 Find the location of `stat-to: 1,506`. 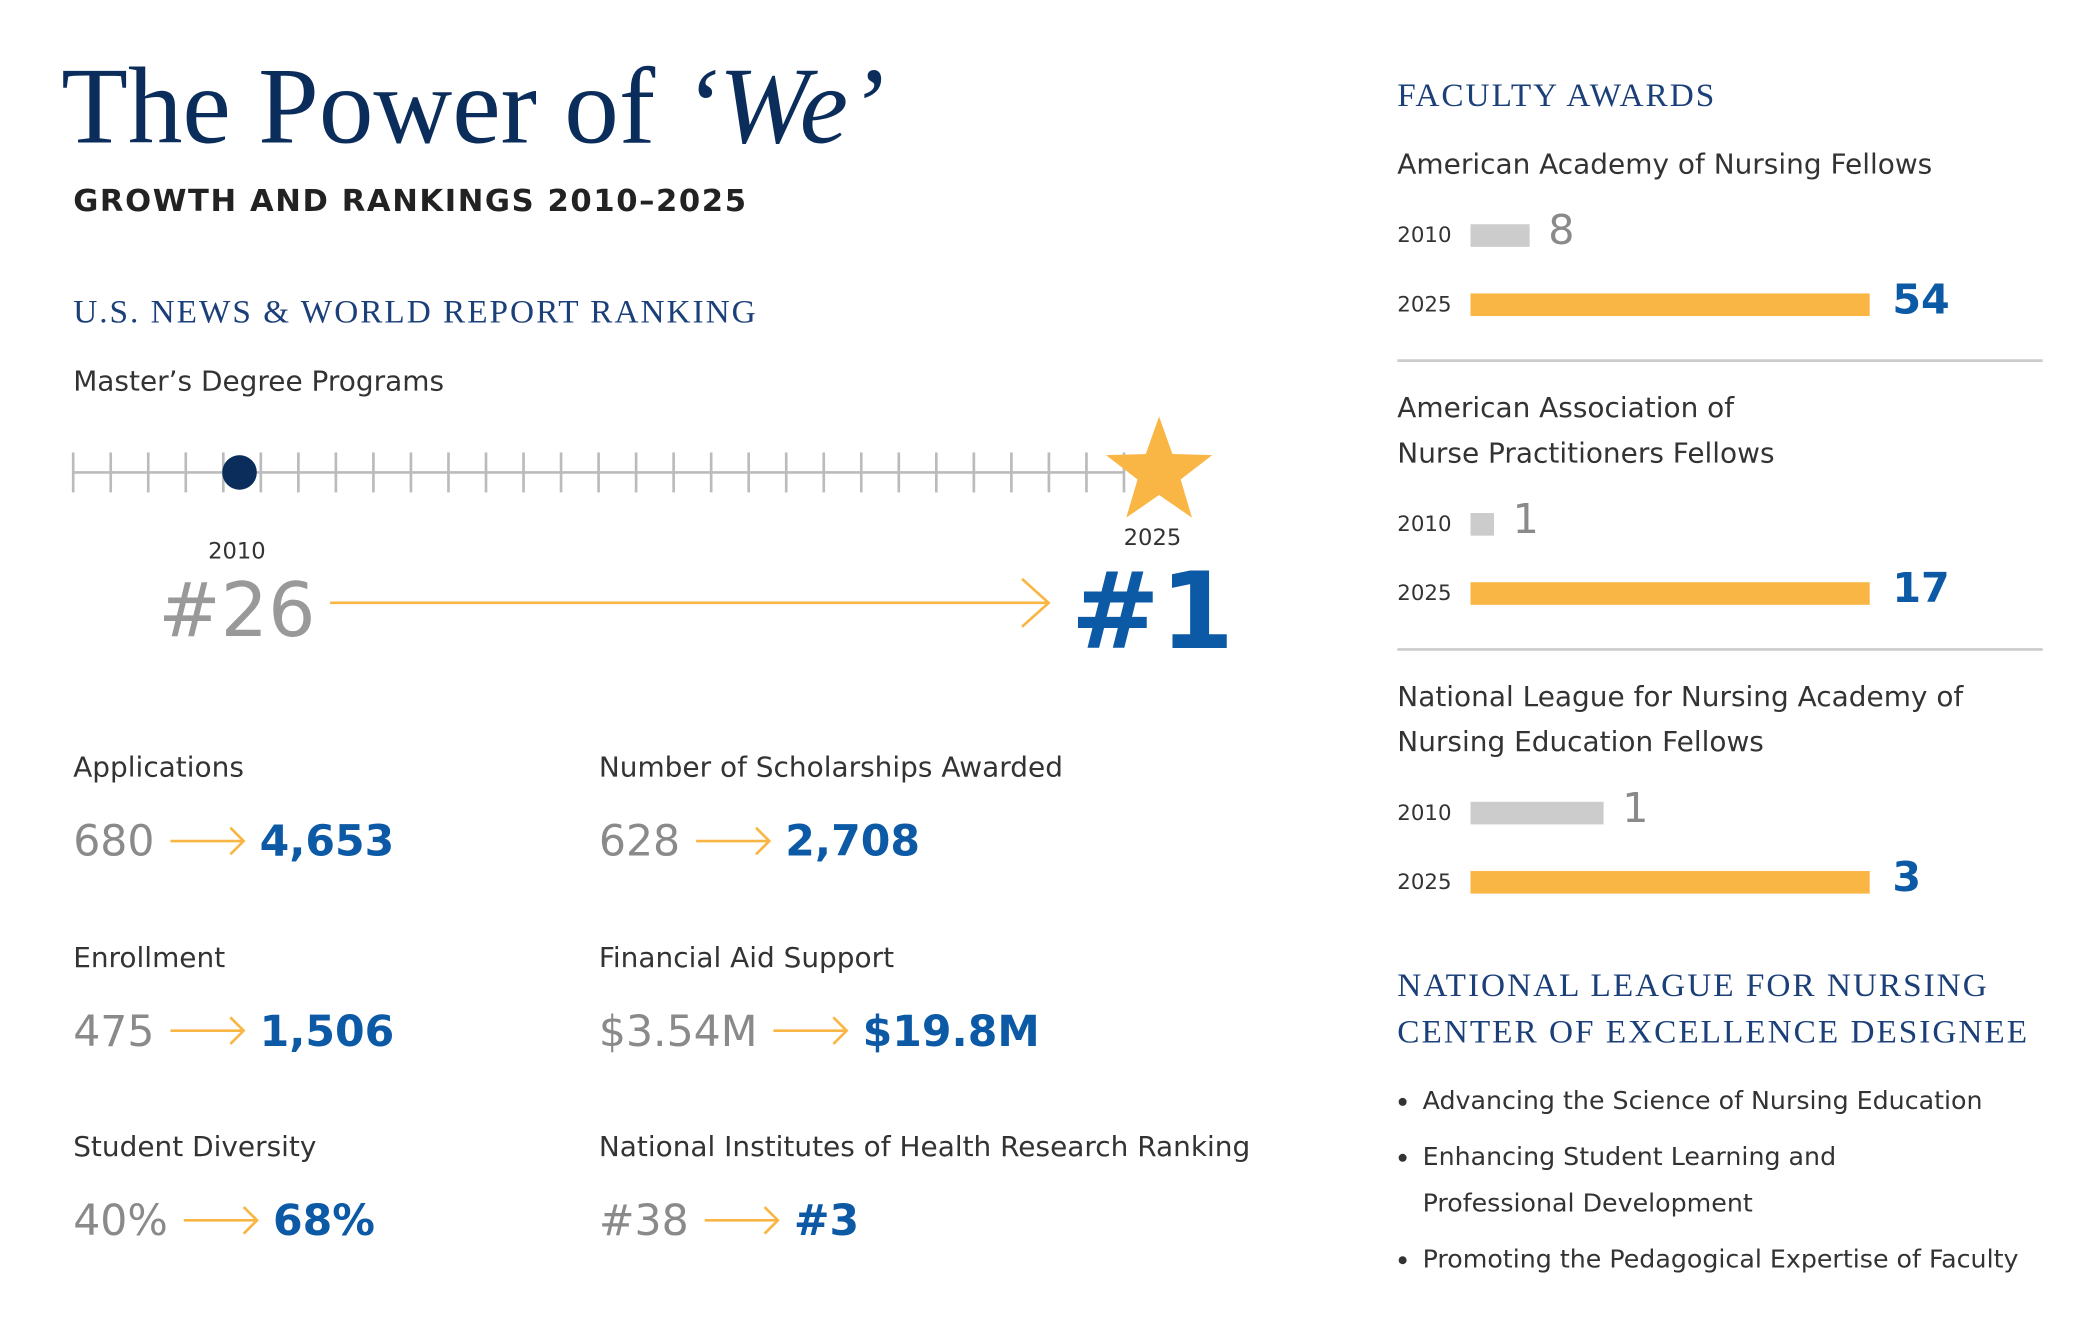

stat-to: 1,506 is located at coordinates (327, 1030).